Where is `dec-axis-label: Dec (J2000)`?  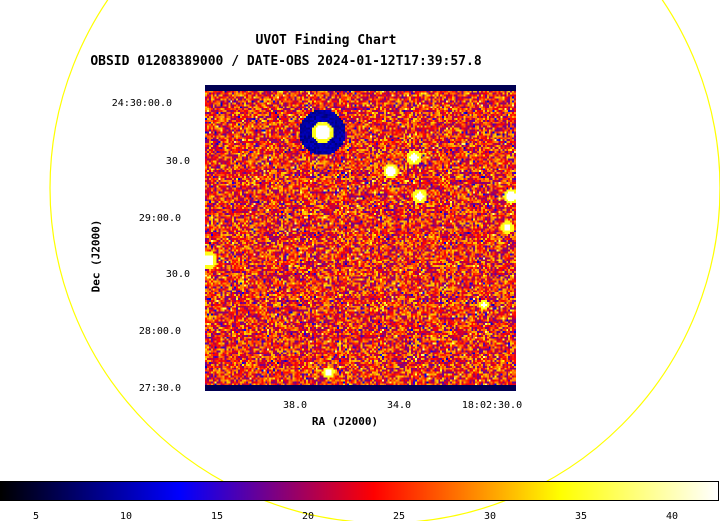 dec-axis-label: Dec (J2000) is located at coordinates (96, 256).